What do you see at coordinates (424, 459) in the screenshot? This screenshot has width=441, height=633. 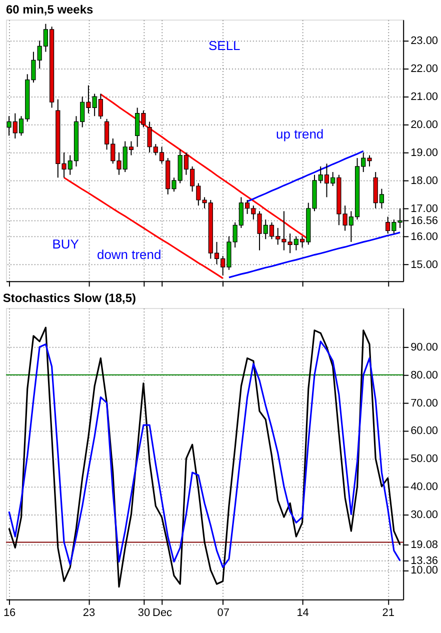 I see `y-tick-label: 50.00` at bounding box center [424, 459].